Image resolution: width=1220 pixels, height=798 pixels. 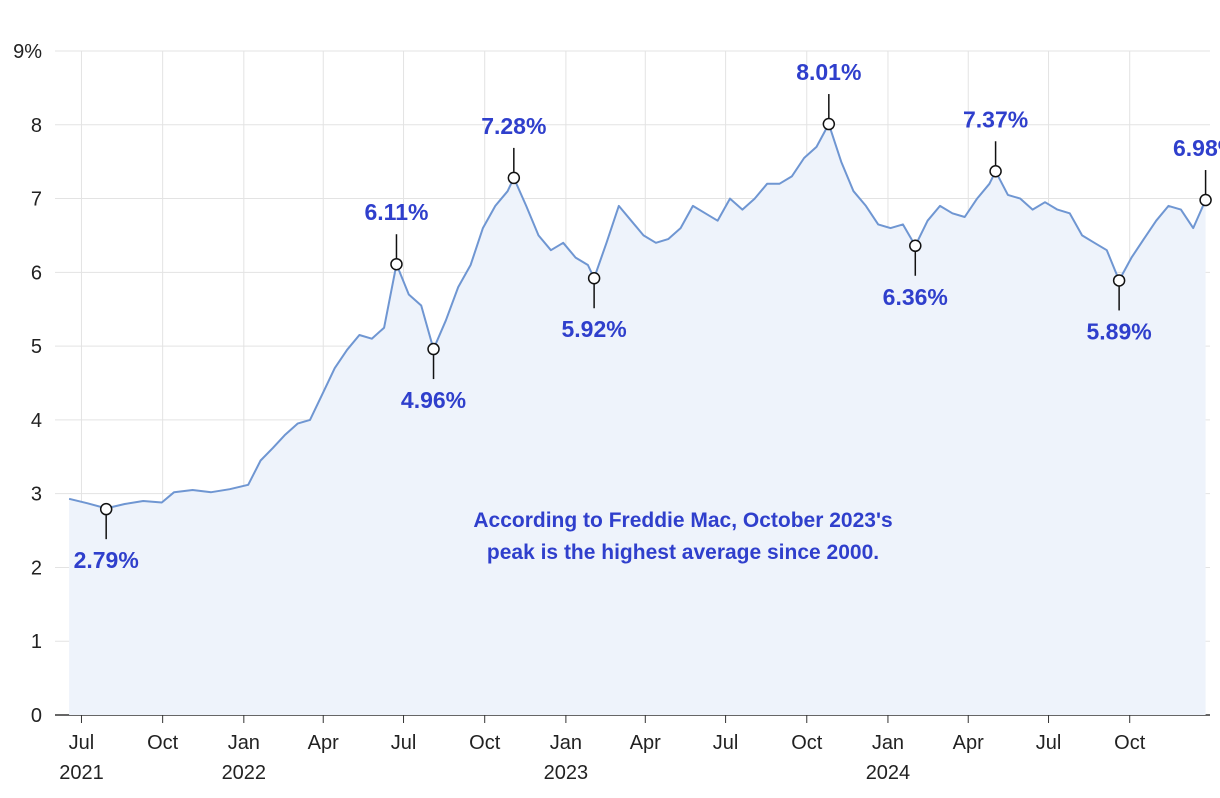 What do you see at coordinates (828, 72) in the screenshot?
I see `annotation-label: 8.01%` at bounding box center [828, 72].